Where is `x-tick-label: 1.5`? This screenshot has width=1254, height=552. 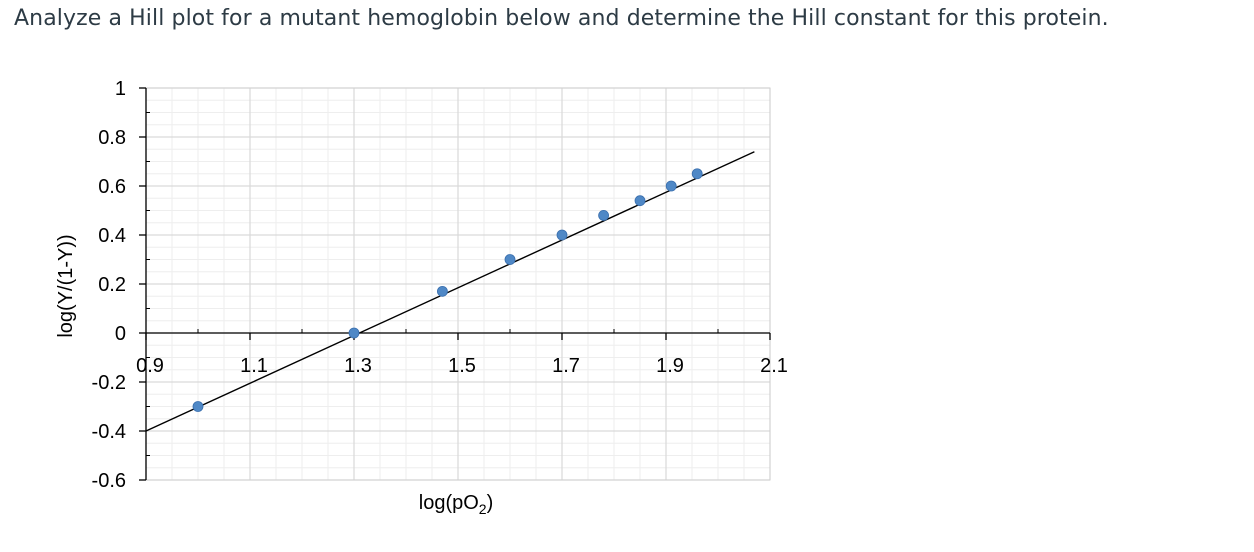
x-tick-label: 1.5 is located at coordinates (462, 366).